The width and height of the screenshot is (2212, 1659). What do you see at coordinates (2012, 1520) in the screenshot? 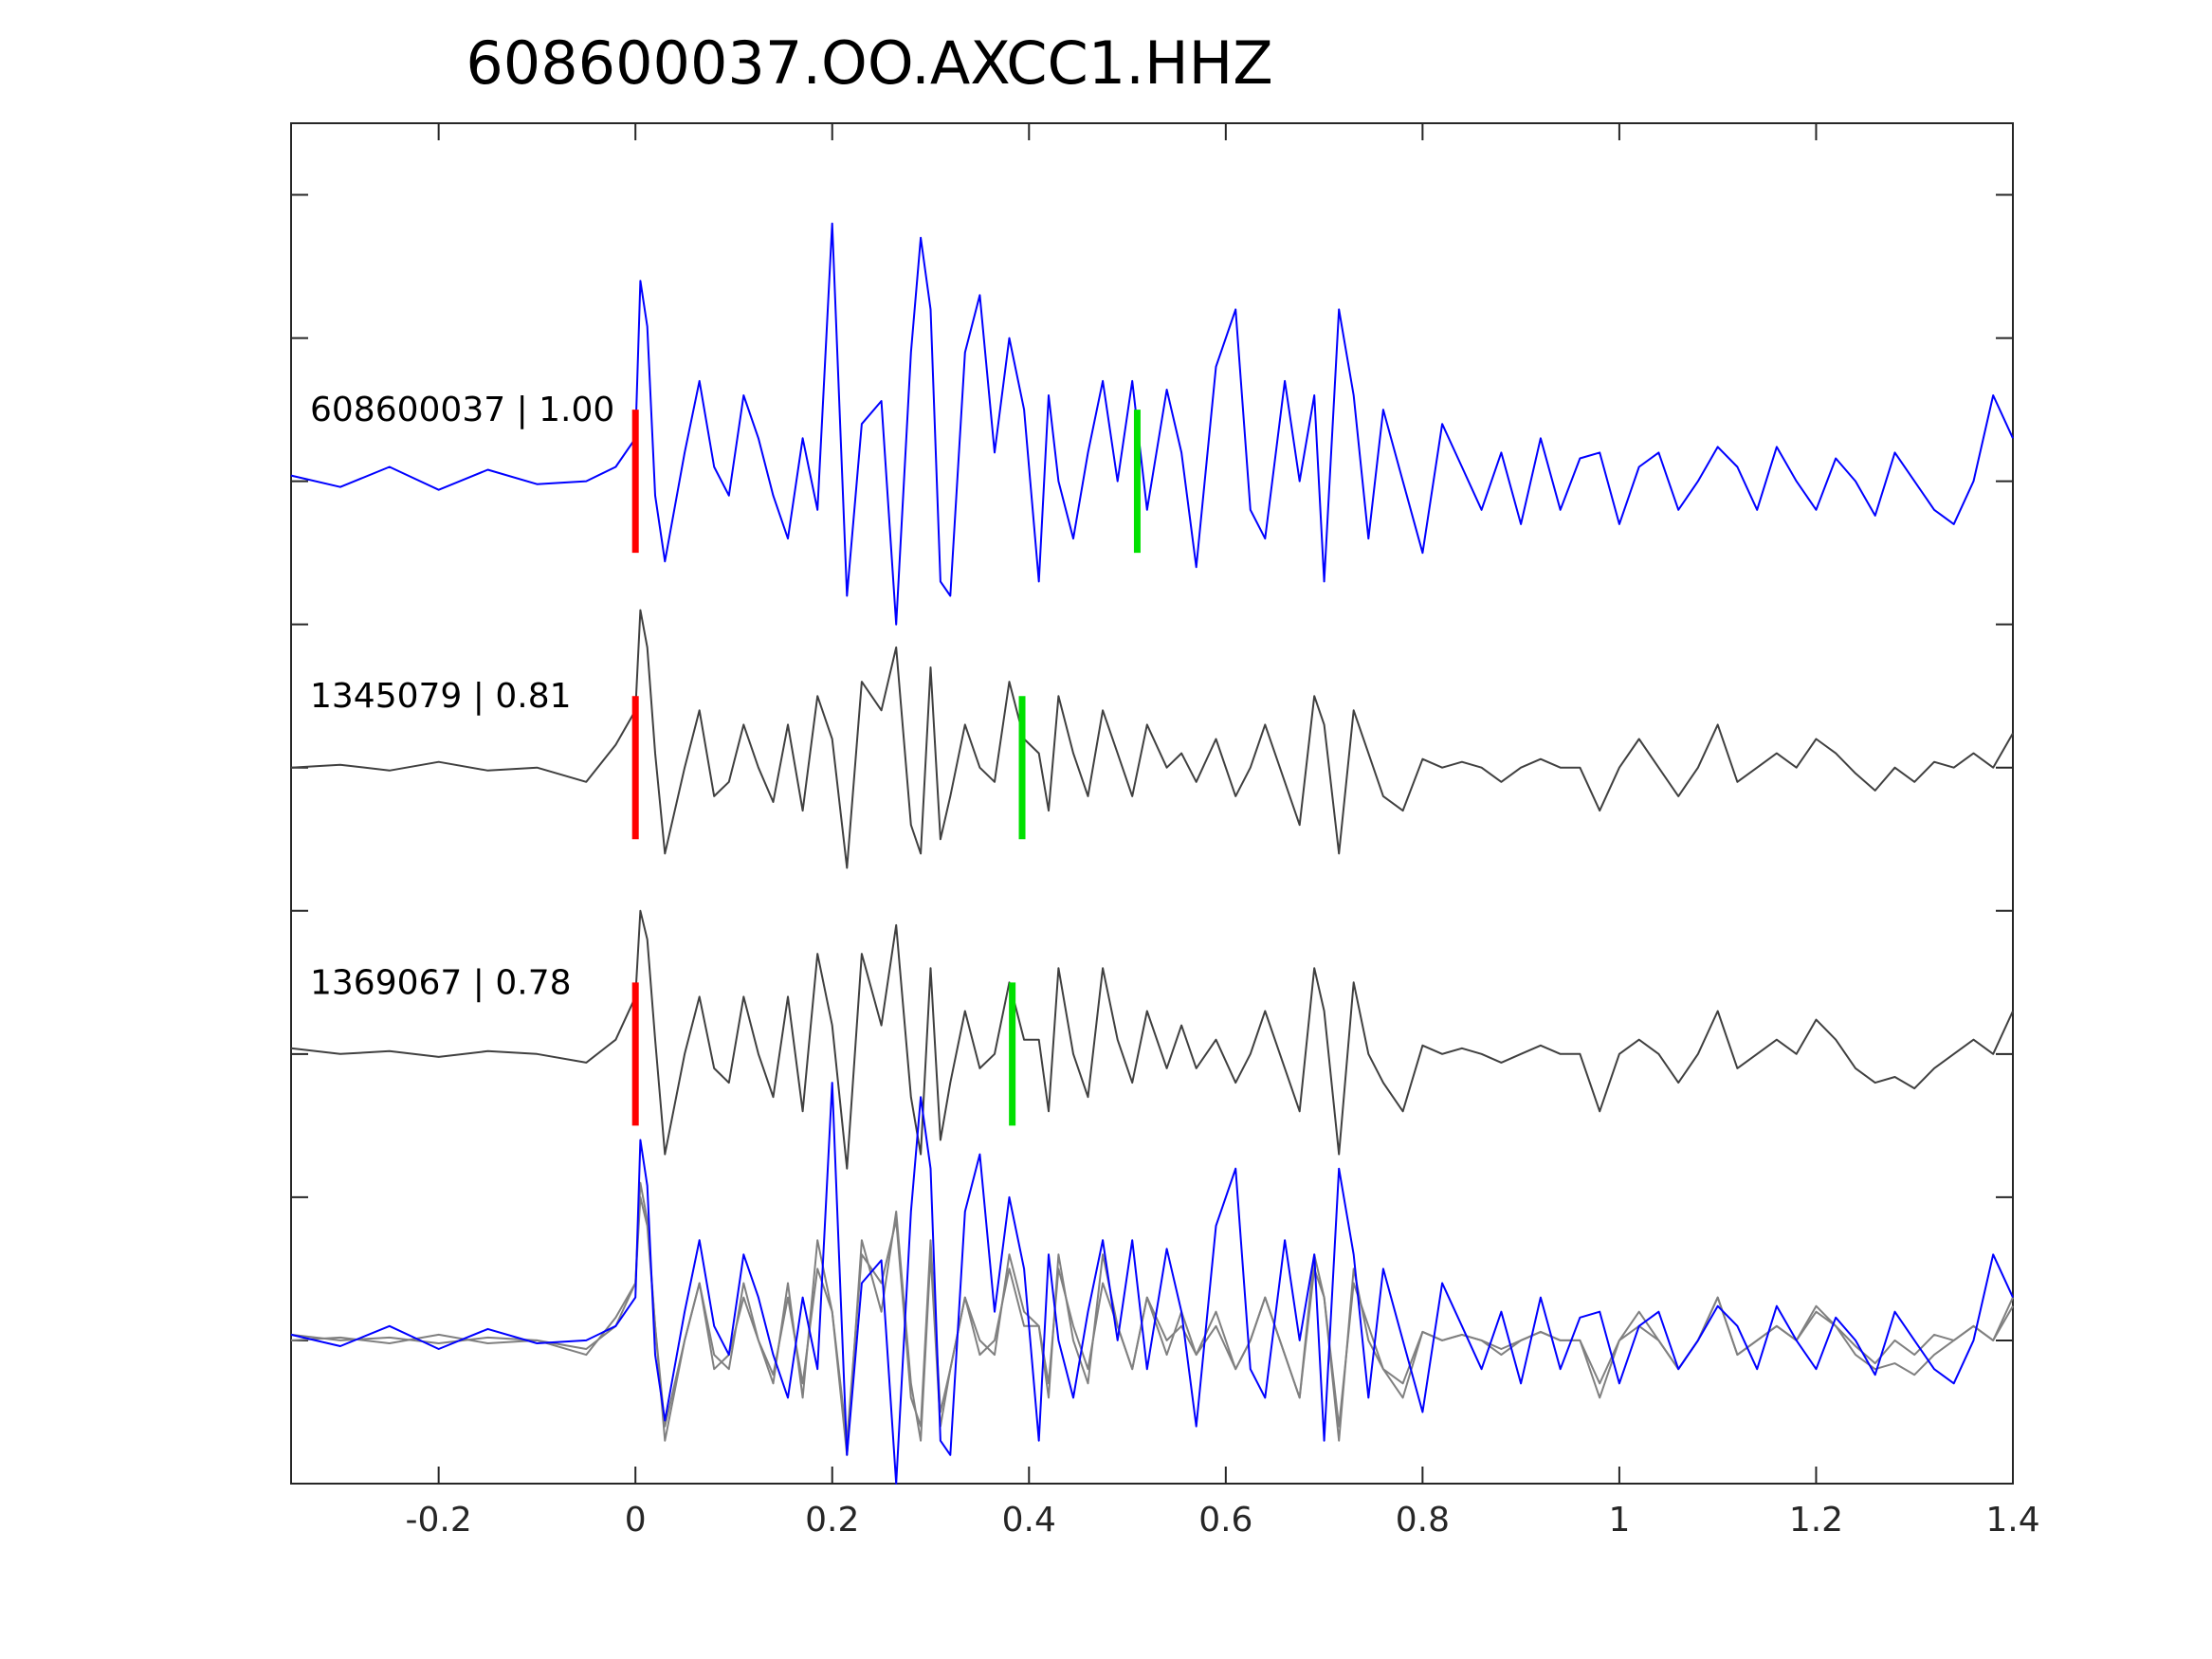
I see `x-tick-label: 1.4` at bounding box center [2012, 1520].